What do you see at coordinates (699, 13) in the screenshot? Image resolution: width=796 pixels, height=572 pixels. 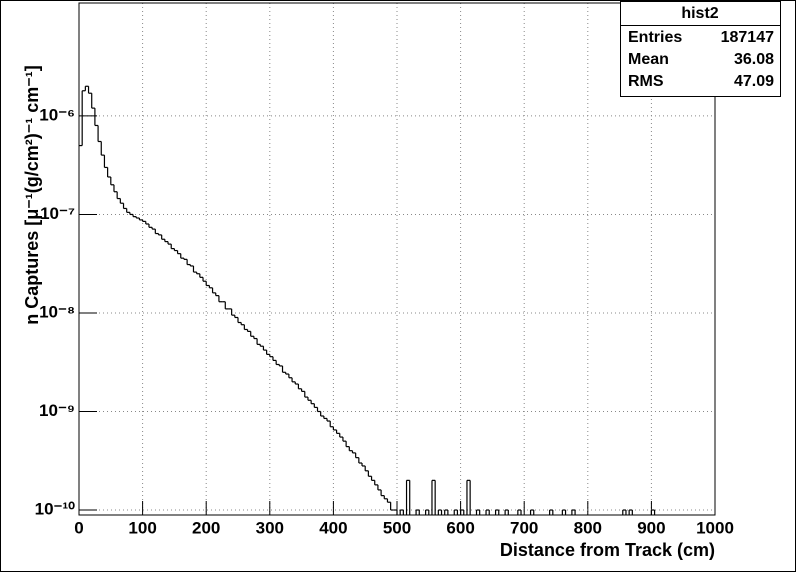 I see `stats-title: hist2` at bounding box center [699, 13].